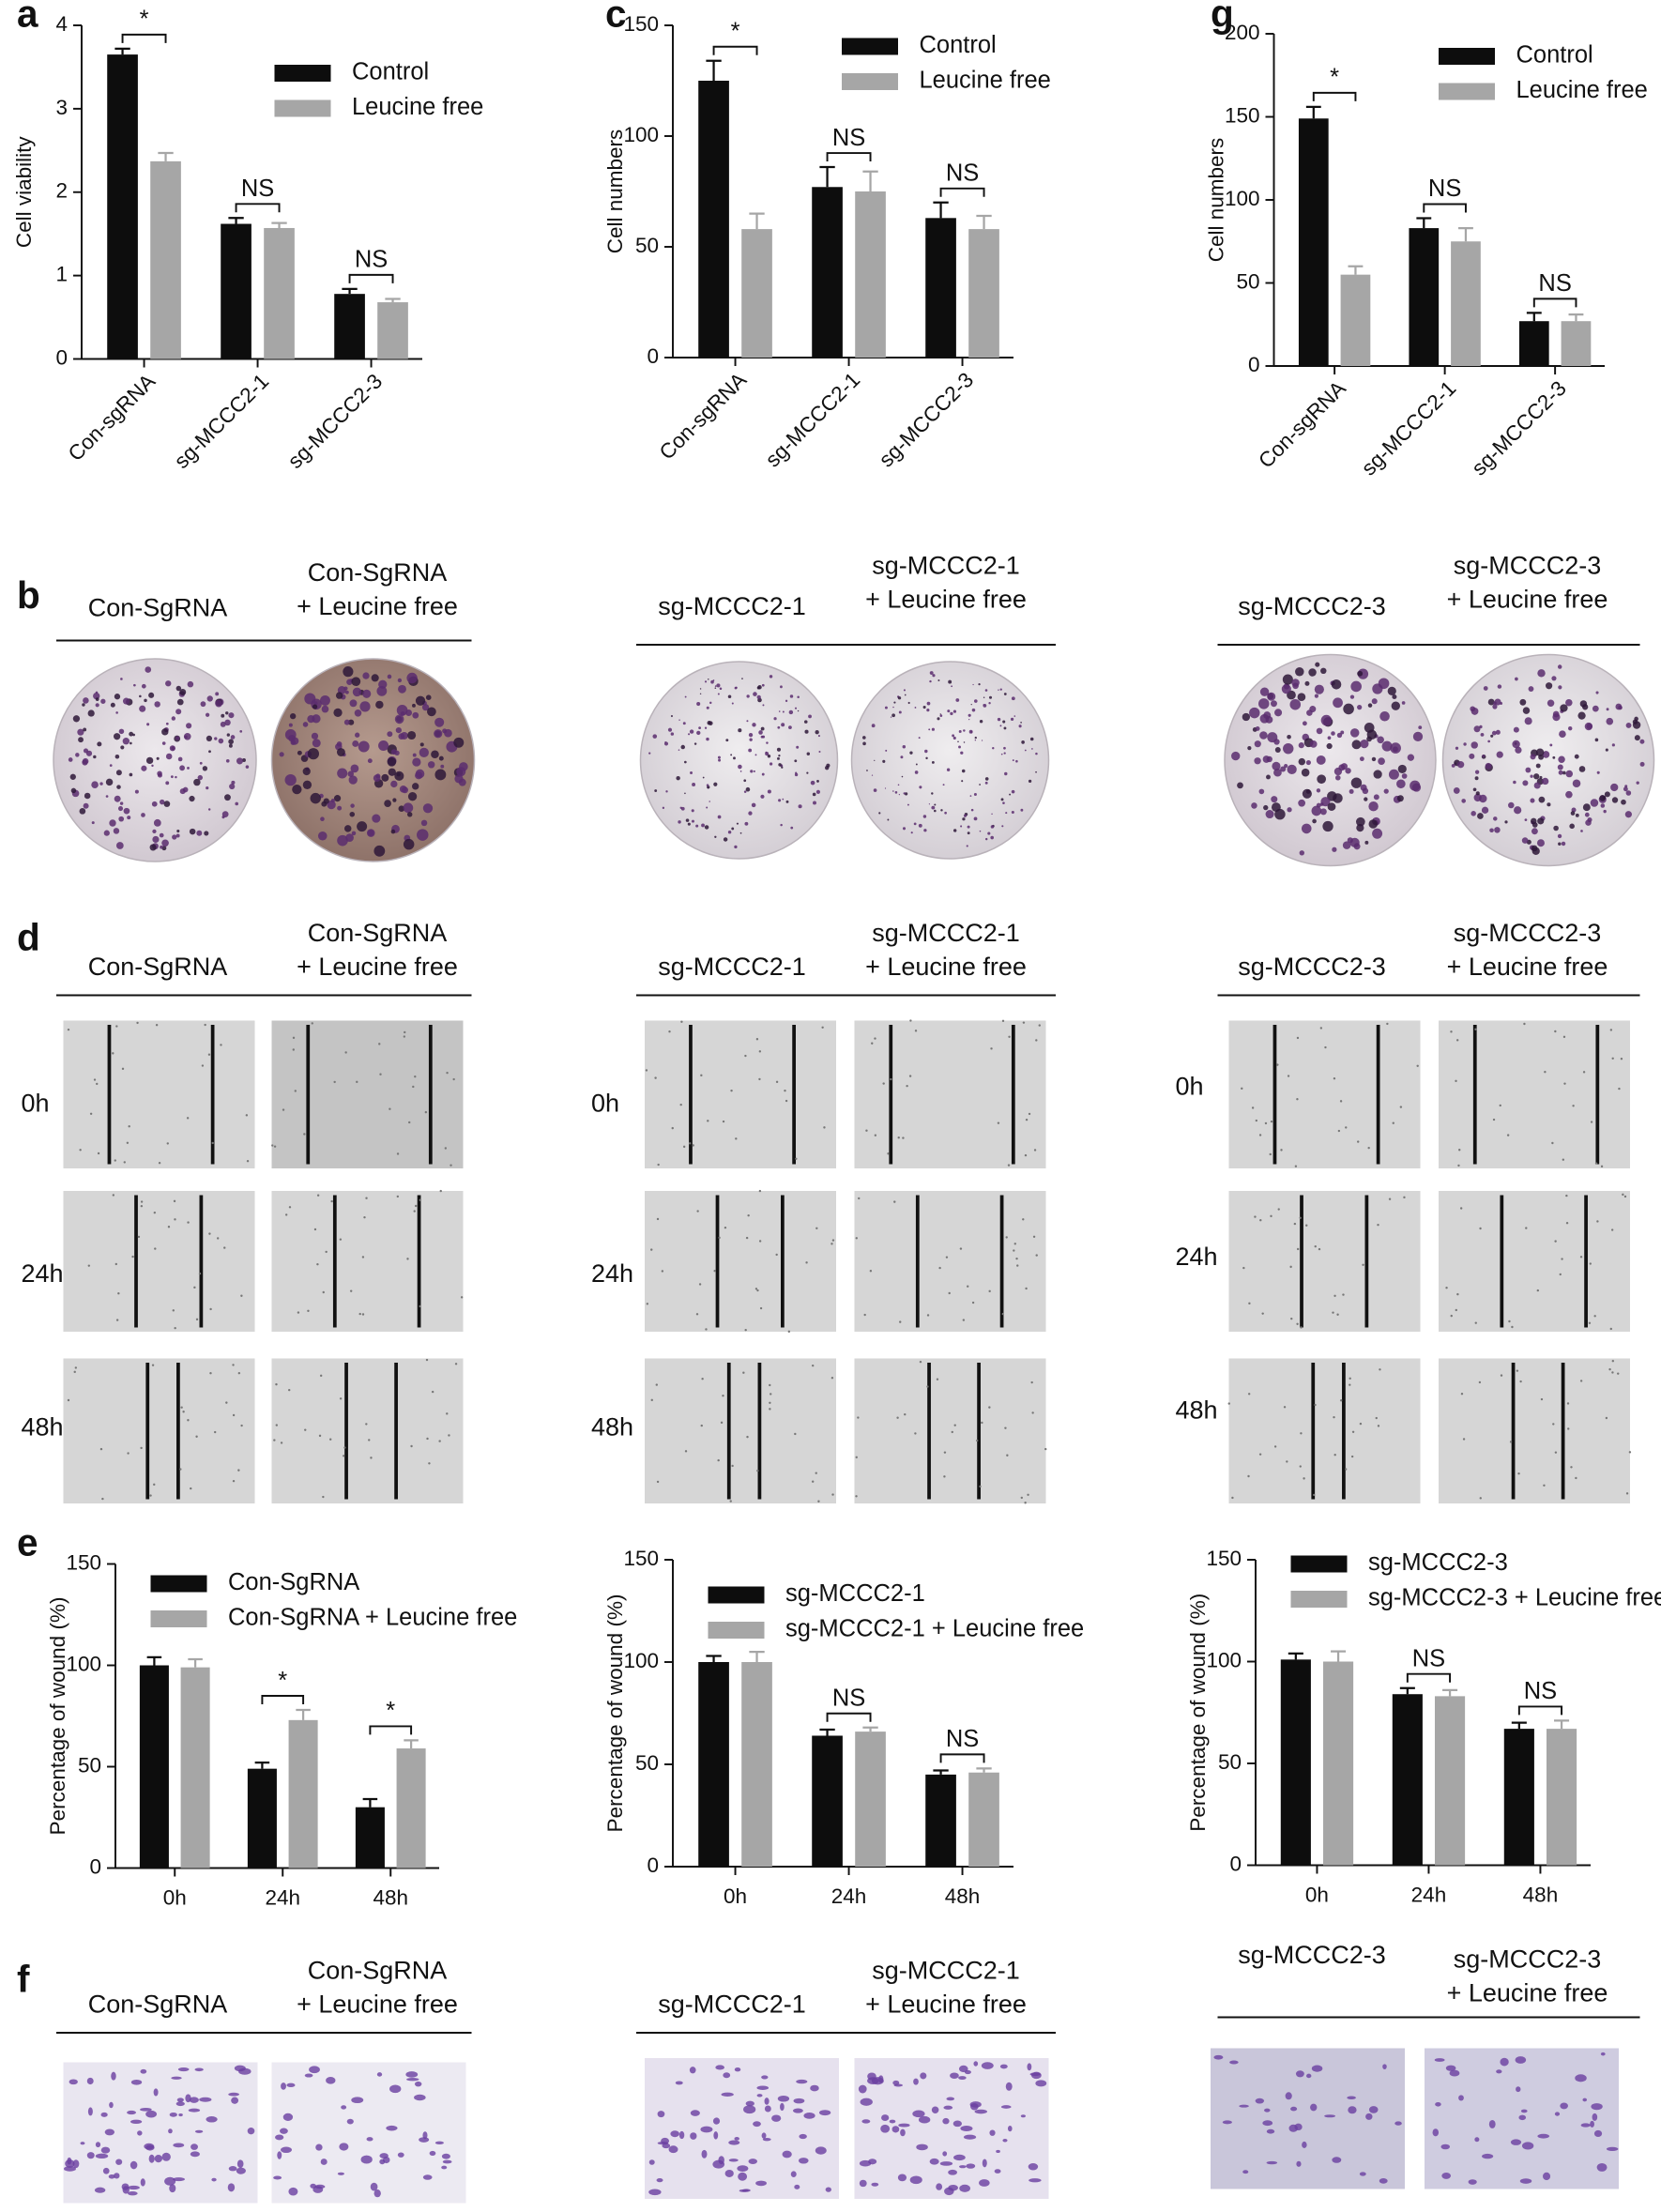  Describe the element at coordinates (1224, 1558) in the screenshot. I see `y-tick-label: 150` at that location.